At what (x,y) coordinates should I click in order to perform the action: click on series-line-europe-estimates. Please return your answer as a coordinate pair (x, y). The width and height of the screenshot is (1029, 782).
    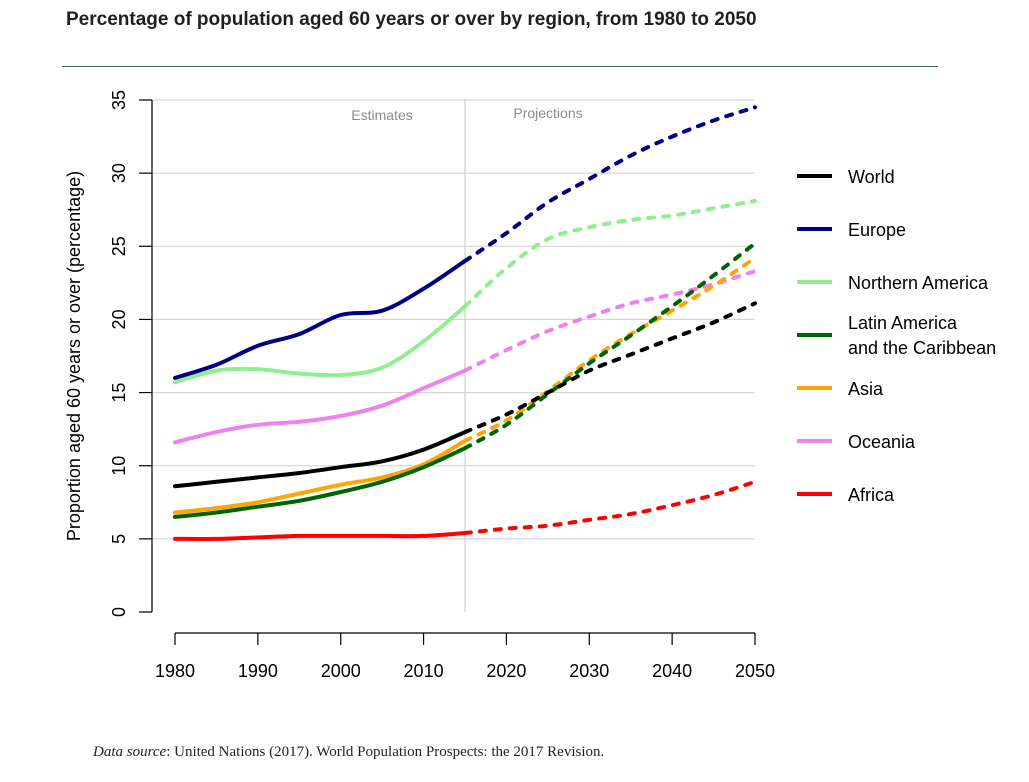
    Looking at the image, I should click on (320, 319).